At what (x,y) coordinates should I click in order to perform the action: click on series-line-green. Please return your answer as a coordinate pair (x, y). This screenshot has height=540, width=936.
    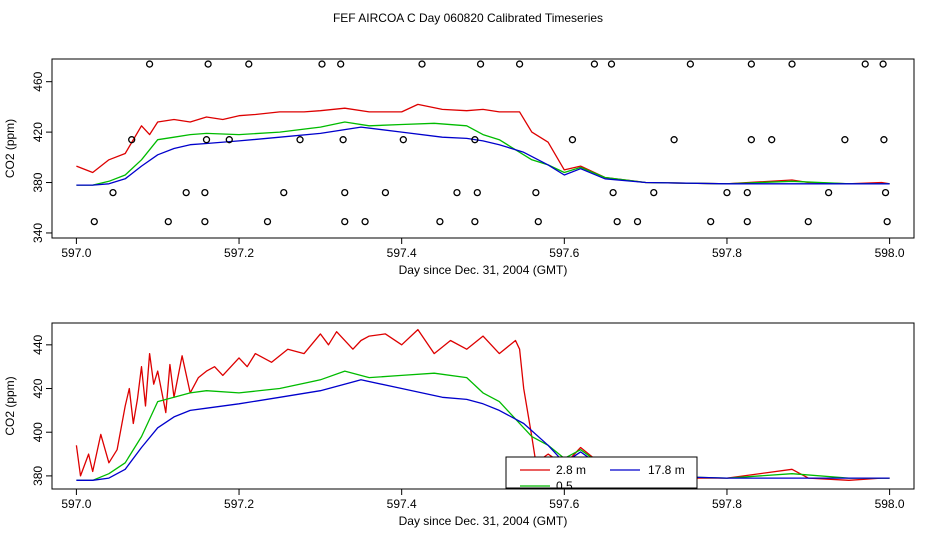
    Looking at the image, I should click on (483, 153).